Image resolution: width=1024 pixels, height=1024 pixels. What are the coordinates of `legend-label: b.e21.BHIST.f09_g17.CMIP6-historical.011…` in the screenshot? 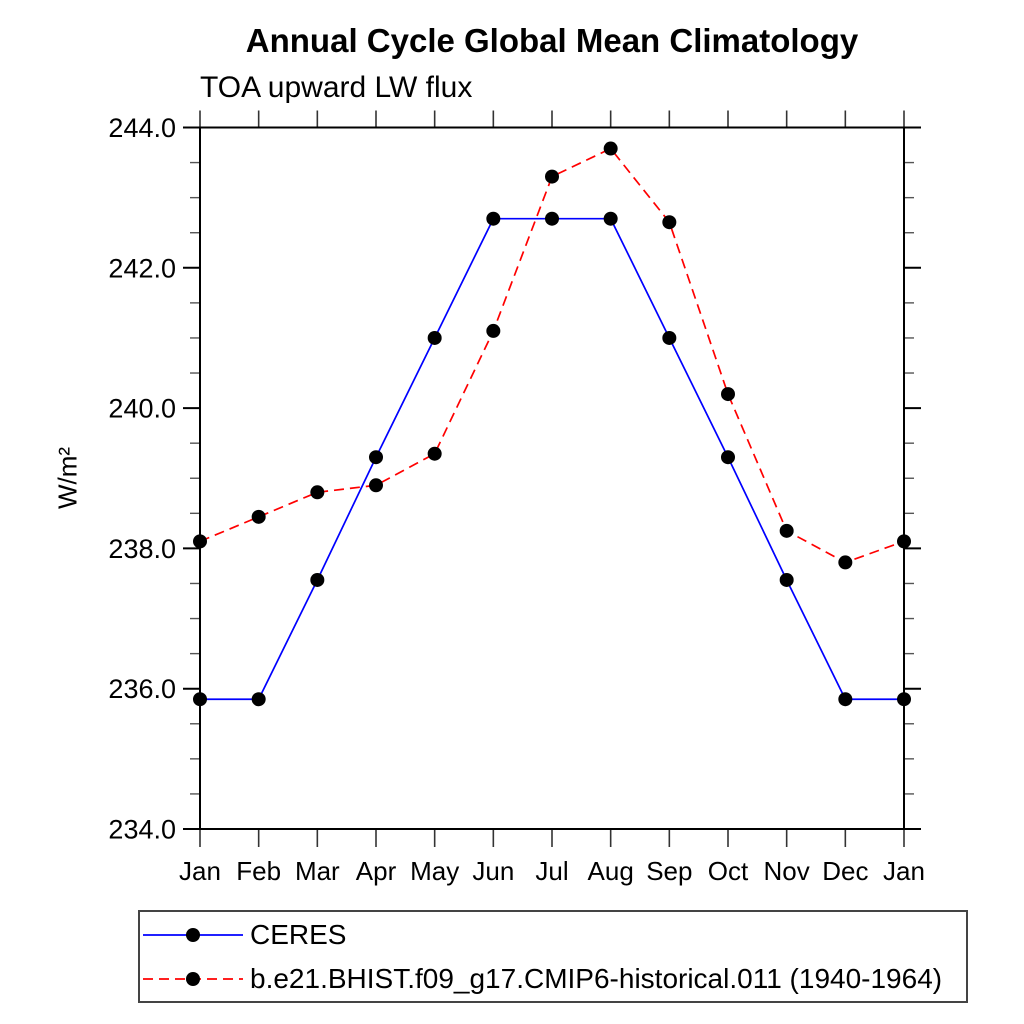 It's located at (596, 978).